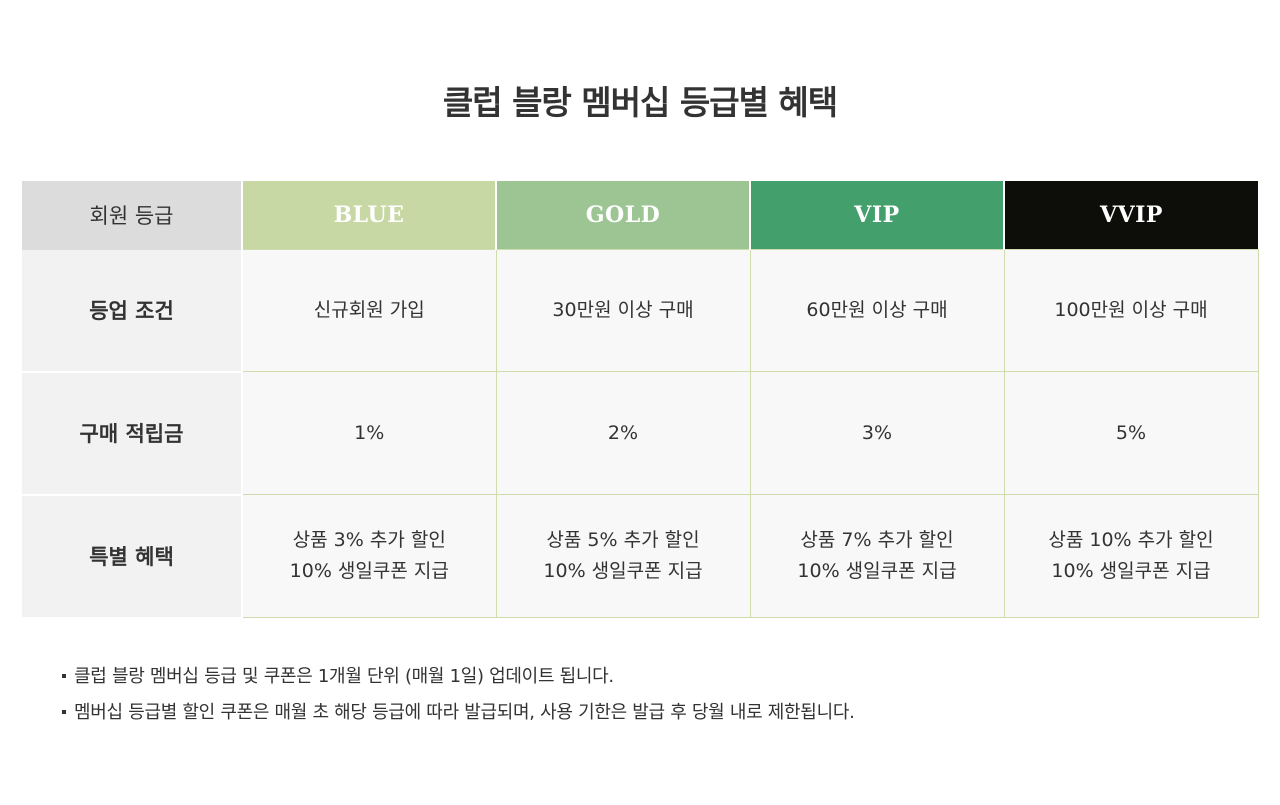 The image size is (1280, 805). I want to click on cell-points-gold: 2%, so click(623, 433).